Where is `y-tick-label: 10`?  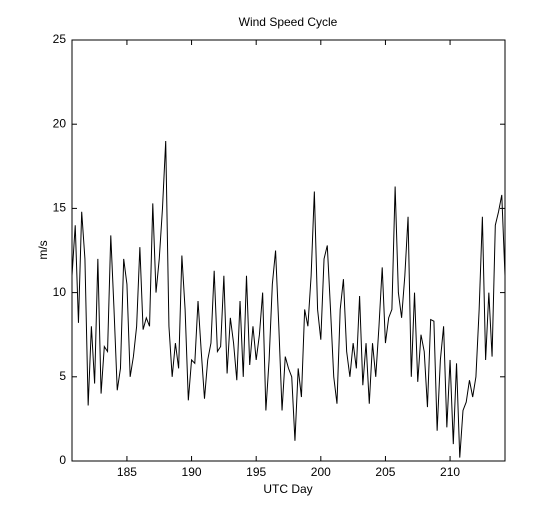 y-tick-label: 10 is located at coordinates (60, 292).